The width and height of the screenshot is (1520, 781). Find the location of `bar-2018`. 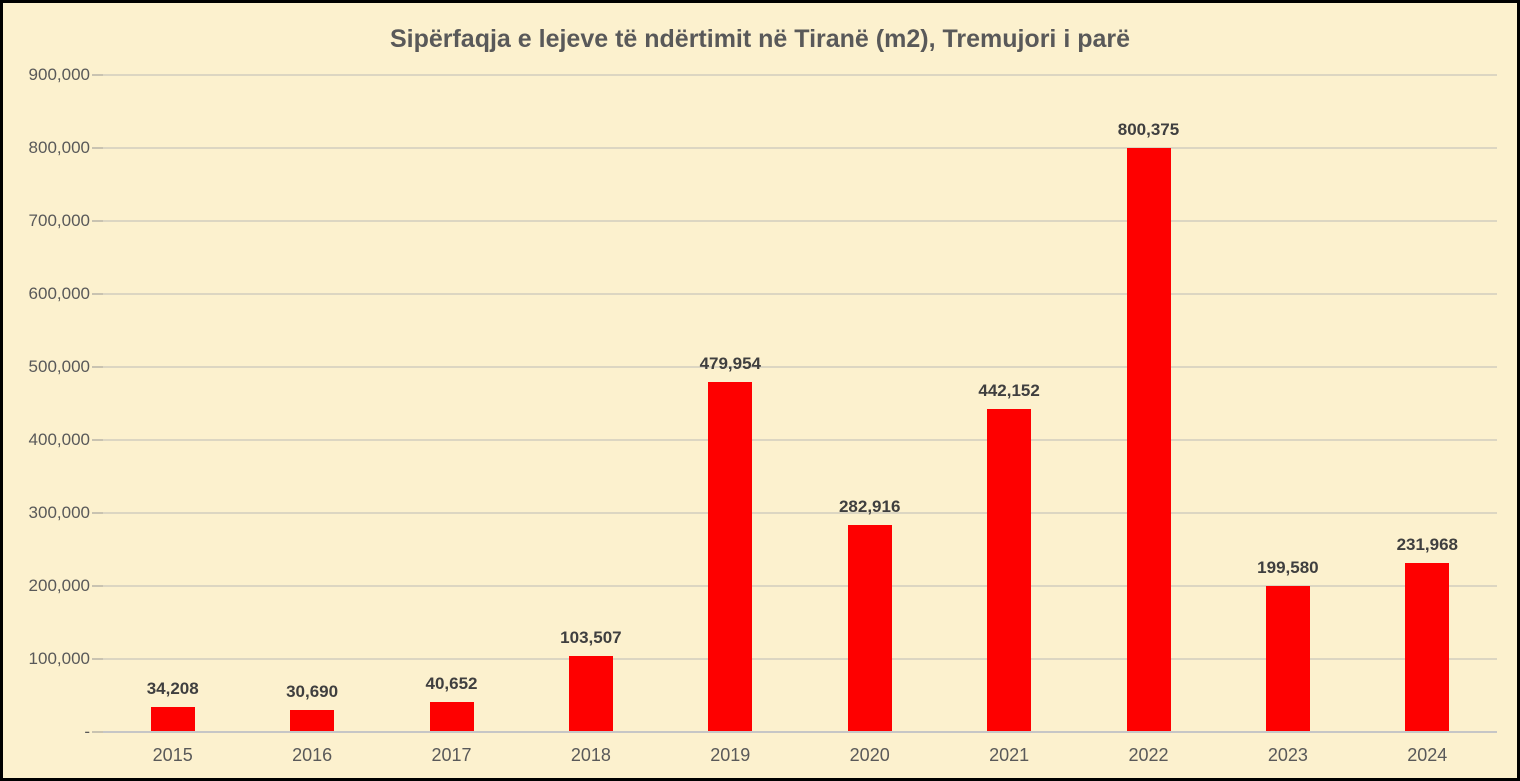

bar-2018 is located at coordinates (590, 694).